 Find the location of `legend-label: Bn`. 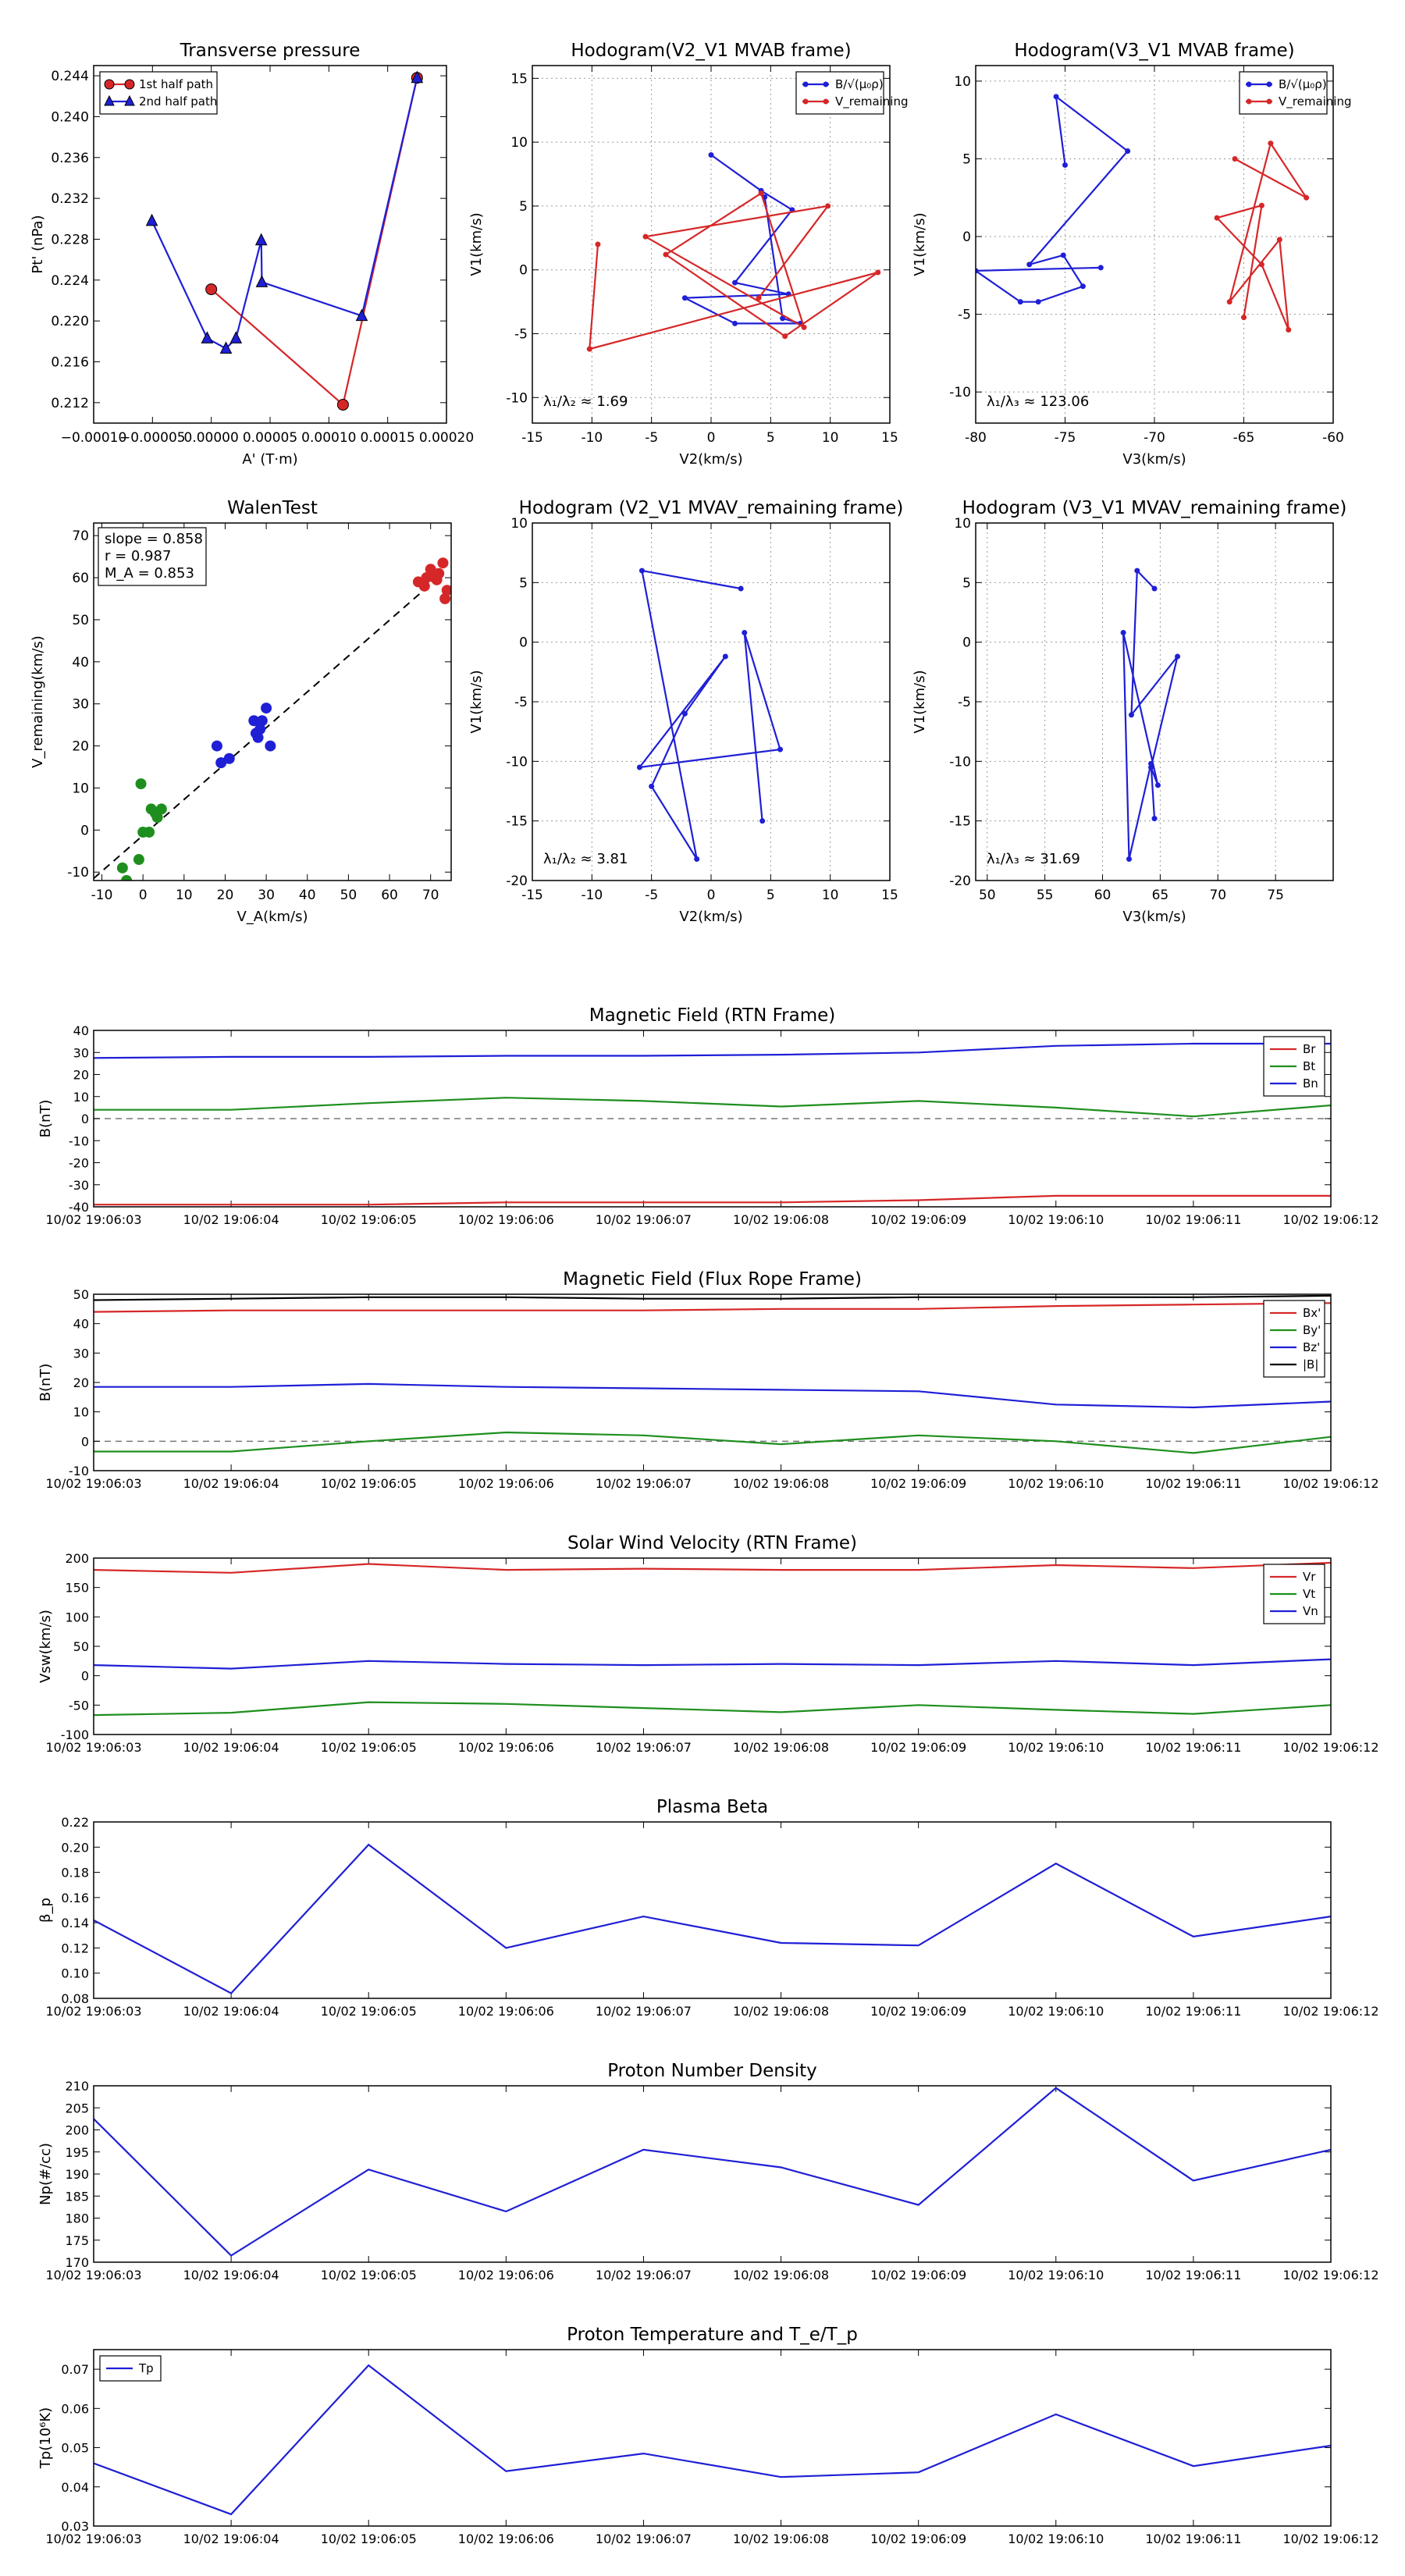

legend-label: Bn is located at coordinates (1310, 1083).